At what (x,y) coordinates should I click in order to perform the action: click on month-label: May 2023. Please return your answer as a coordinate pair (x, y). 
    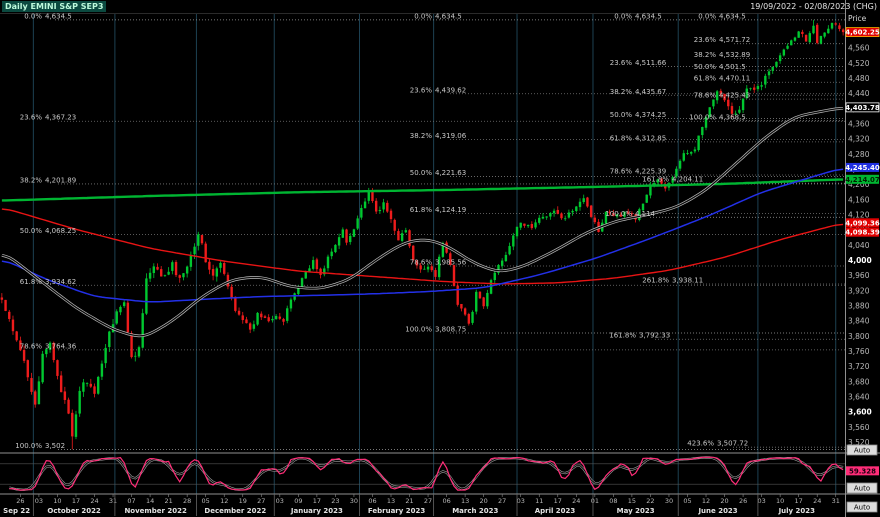
    Looking at the image, I should click on (636, 511).